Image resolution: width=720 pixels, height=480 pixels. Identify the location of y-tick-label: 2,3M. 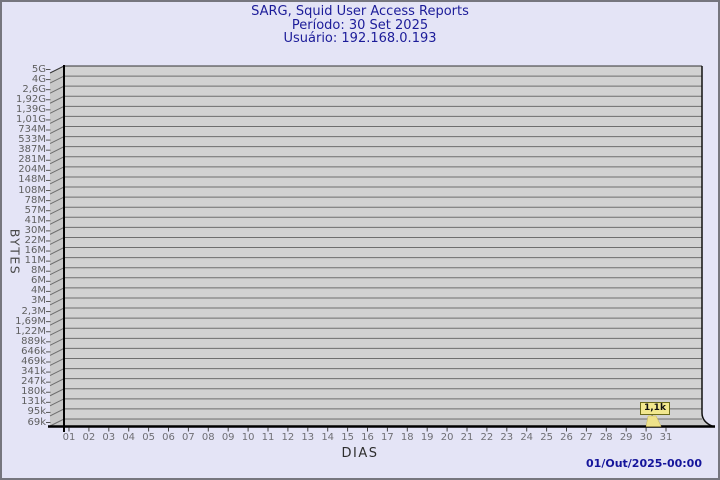
(33, 311).